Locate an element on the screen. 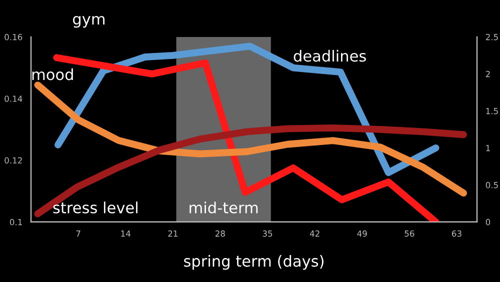  y-tick-label: 0.12 is located at coordinates (13, 160).